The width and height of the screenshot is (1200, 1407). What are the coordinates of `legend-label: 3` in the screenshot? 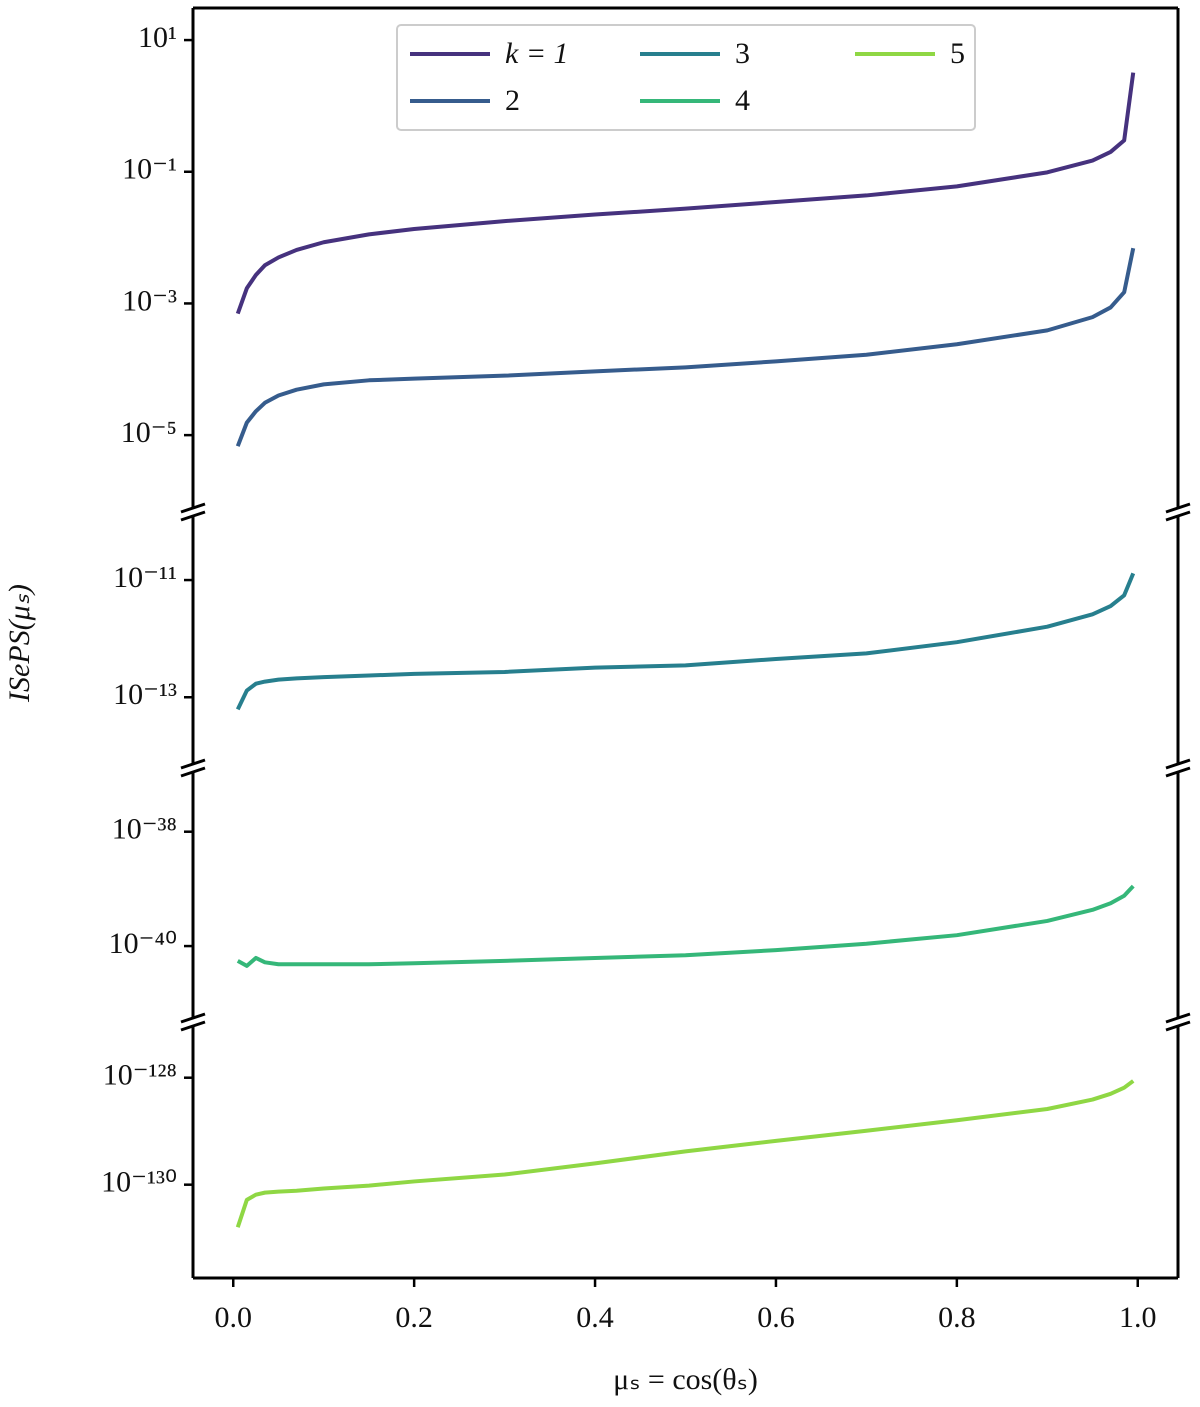 It's located at (742, 53).